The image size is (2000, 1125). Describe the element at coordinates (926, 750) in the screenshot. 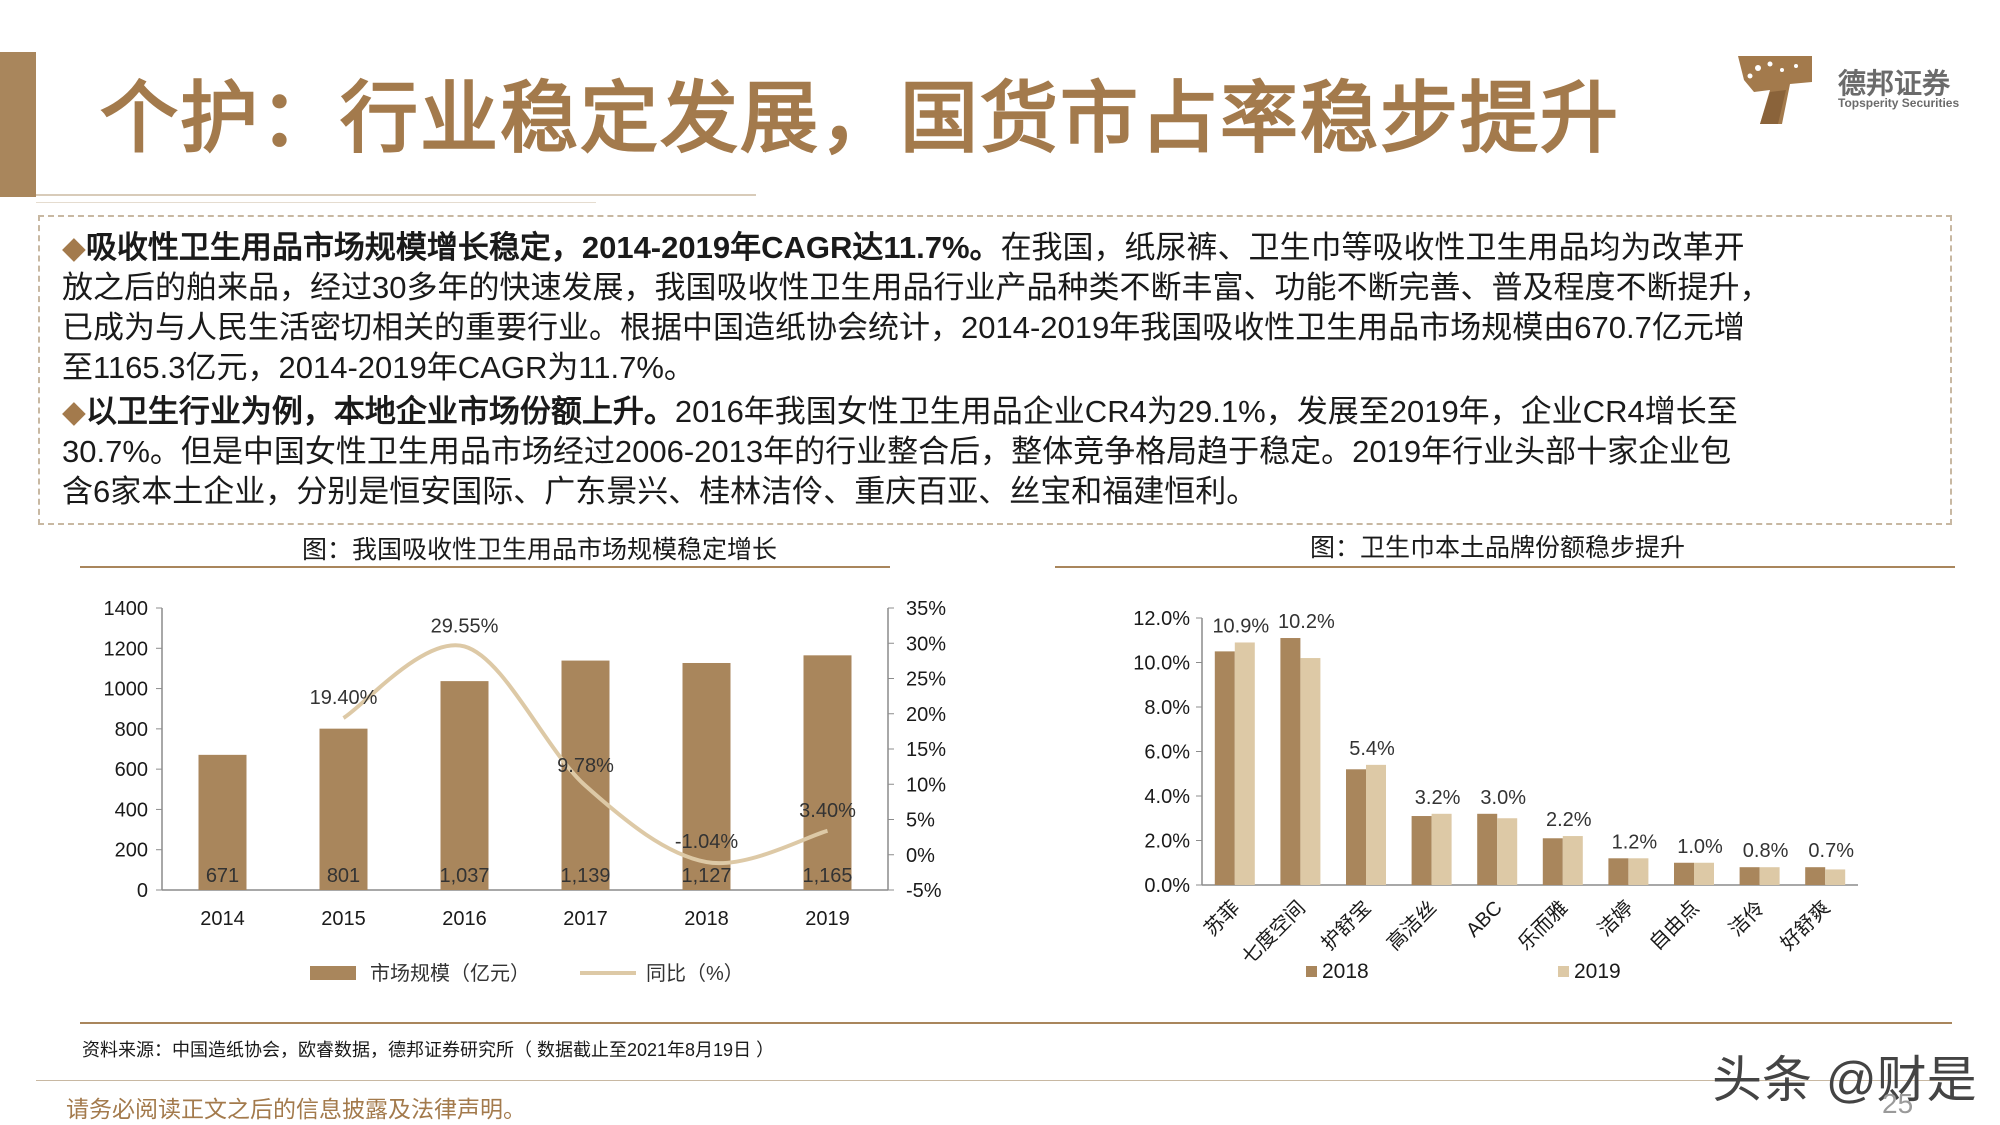

I see `y-right-tick-label: 15%` at that location.